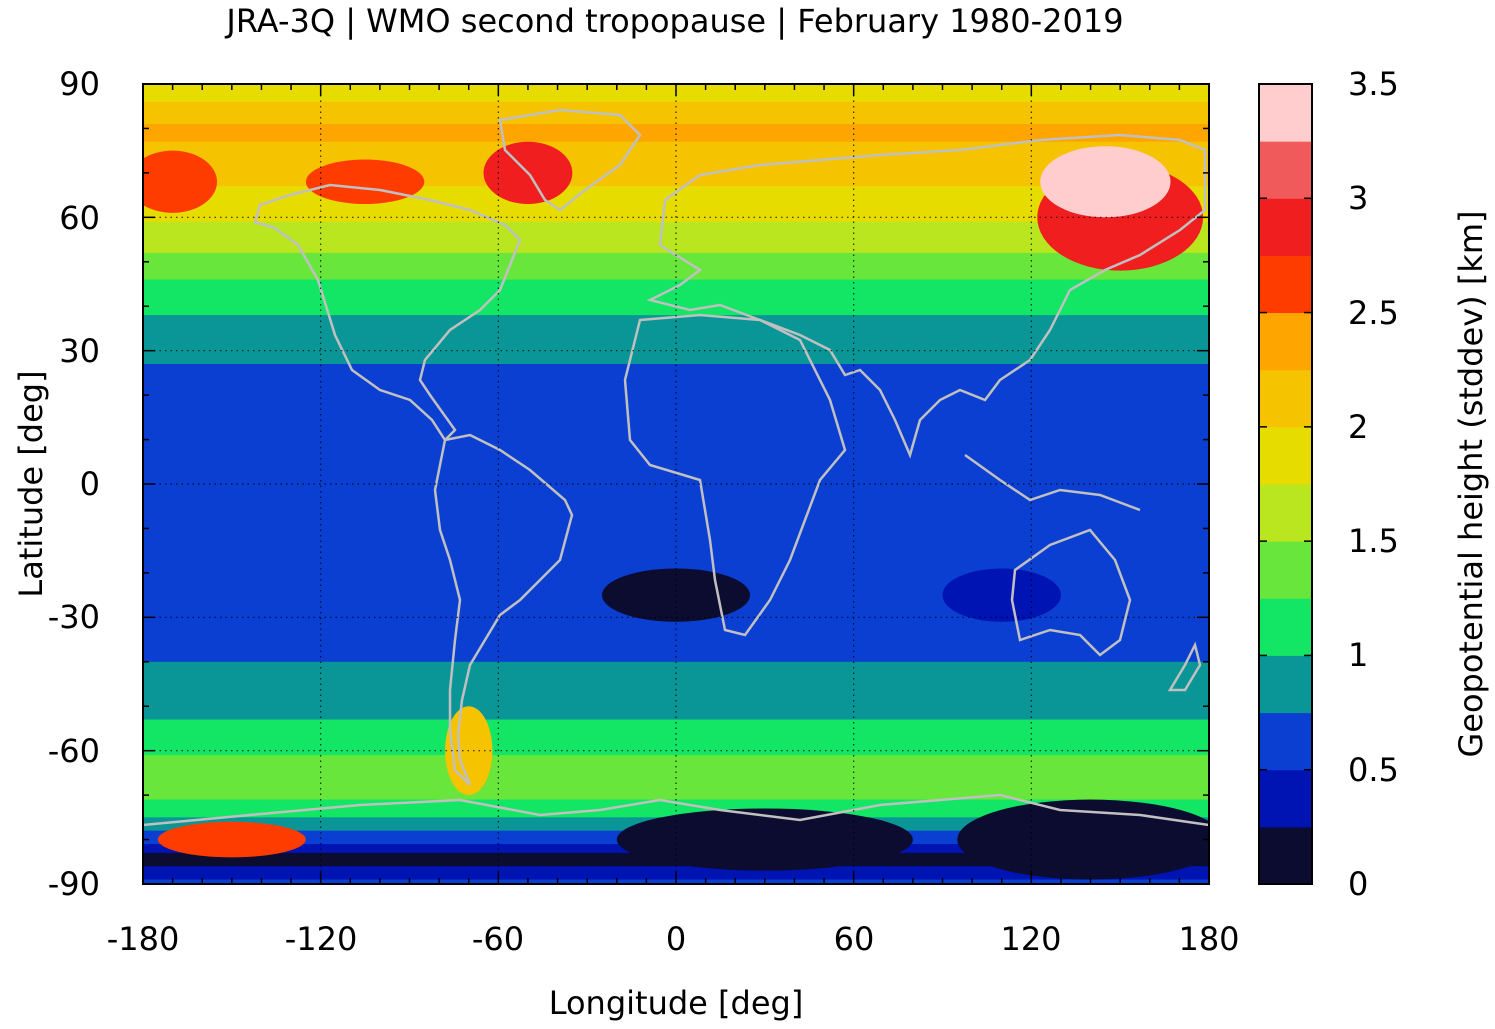 The height and width of the screenshot is (1029, 1495). Describe the element at coordinates (1373, 84) in the screenshot. I see `colorbar-tick-label: 3.5` at that location.